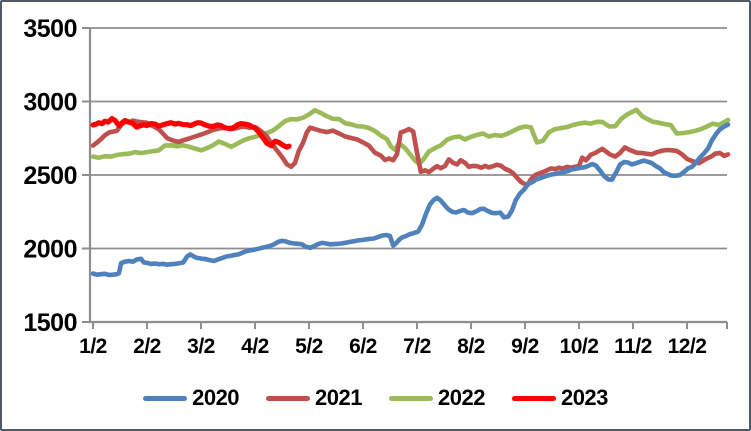 The height and width of the screenshot is (431, 751). What do you see at coordinates (50, 176) in the screenshot?
I see `y-axis-label: 2500` at bounding box center [50, 176].